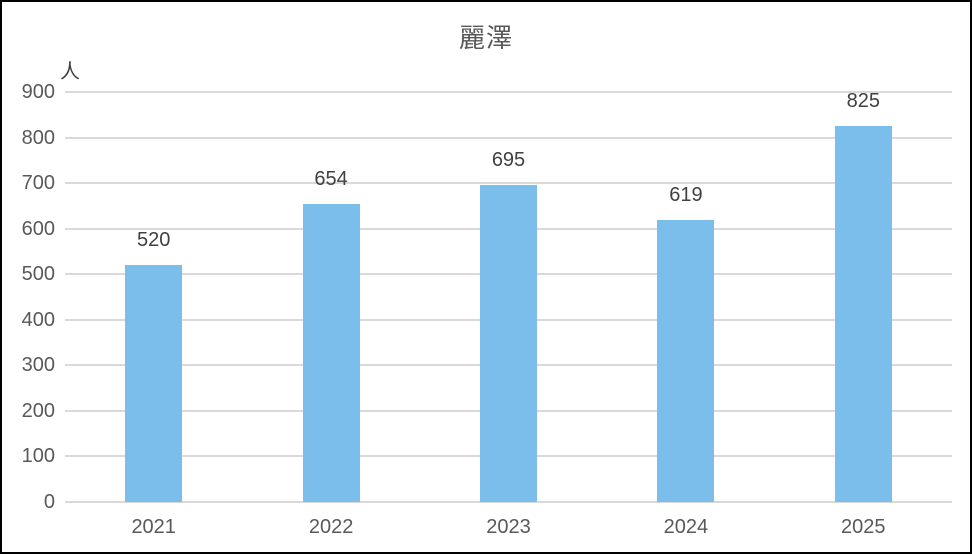 Image resolution: width=972 pixels, height=554 pixels. What do you see at coordinates (49, 502) in the screenshot?
I see `y-tick-label: 0` at bounding box center [49, 502].